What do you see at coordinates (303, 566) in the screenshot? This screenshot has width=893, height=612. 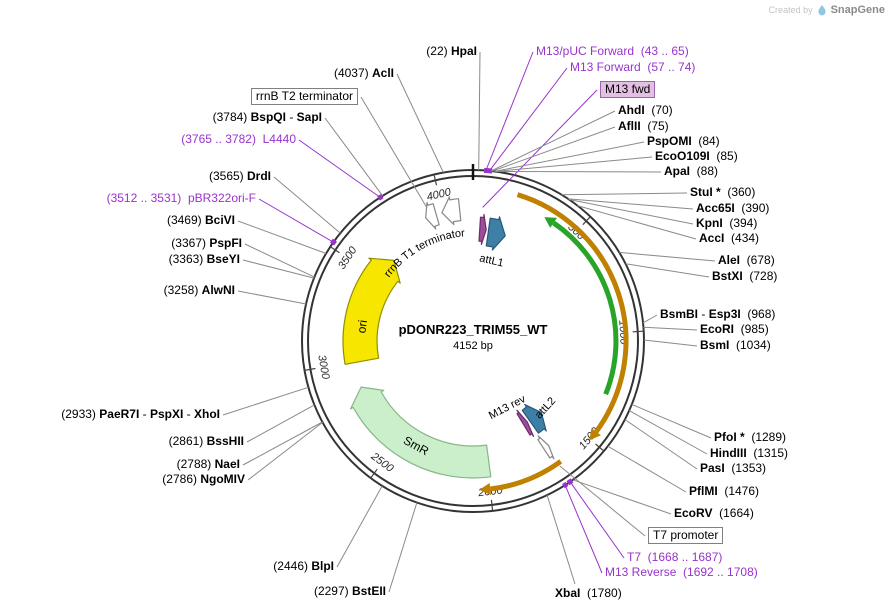 I see `callout-blpi: (2446) BlpI` at bounding box center [303, 566].